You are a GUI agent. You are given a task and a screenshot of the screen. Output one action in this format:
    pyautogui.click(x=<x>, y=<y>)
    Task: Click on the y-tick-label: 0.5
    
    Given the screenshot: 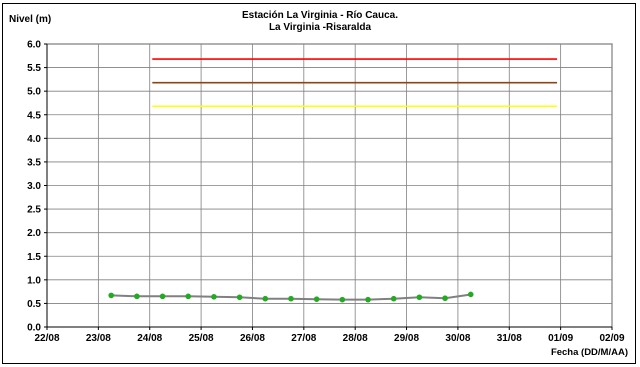 What is the action you would take?
    pyautogui.click(x=34, y=304)
    